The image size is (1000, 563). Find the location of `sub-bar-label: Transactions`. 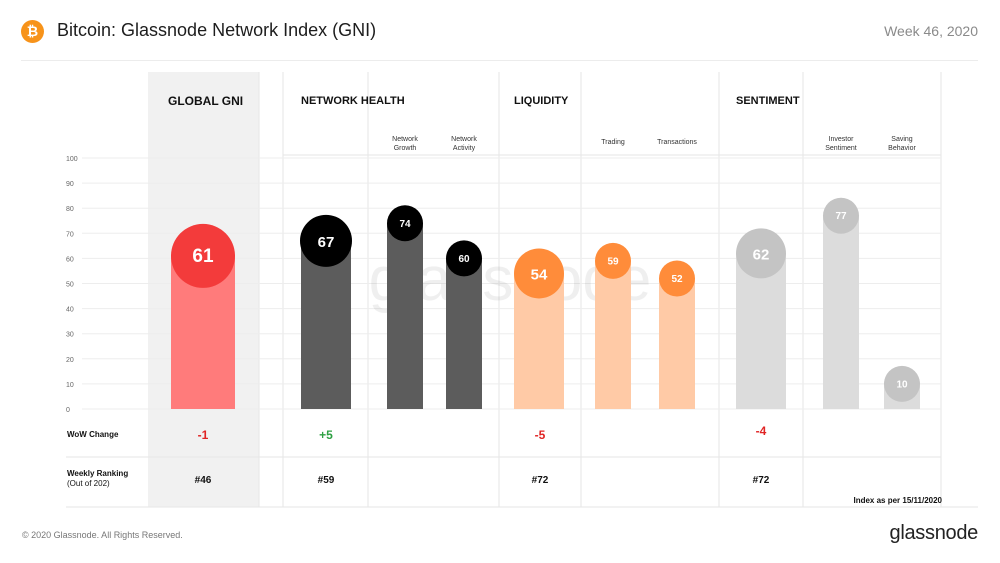

sub-bar-label: Transactions is located at coordinates (677, 142).